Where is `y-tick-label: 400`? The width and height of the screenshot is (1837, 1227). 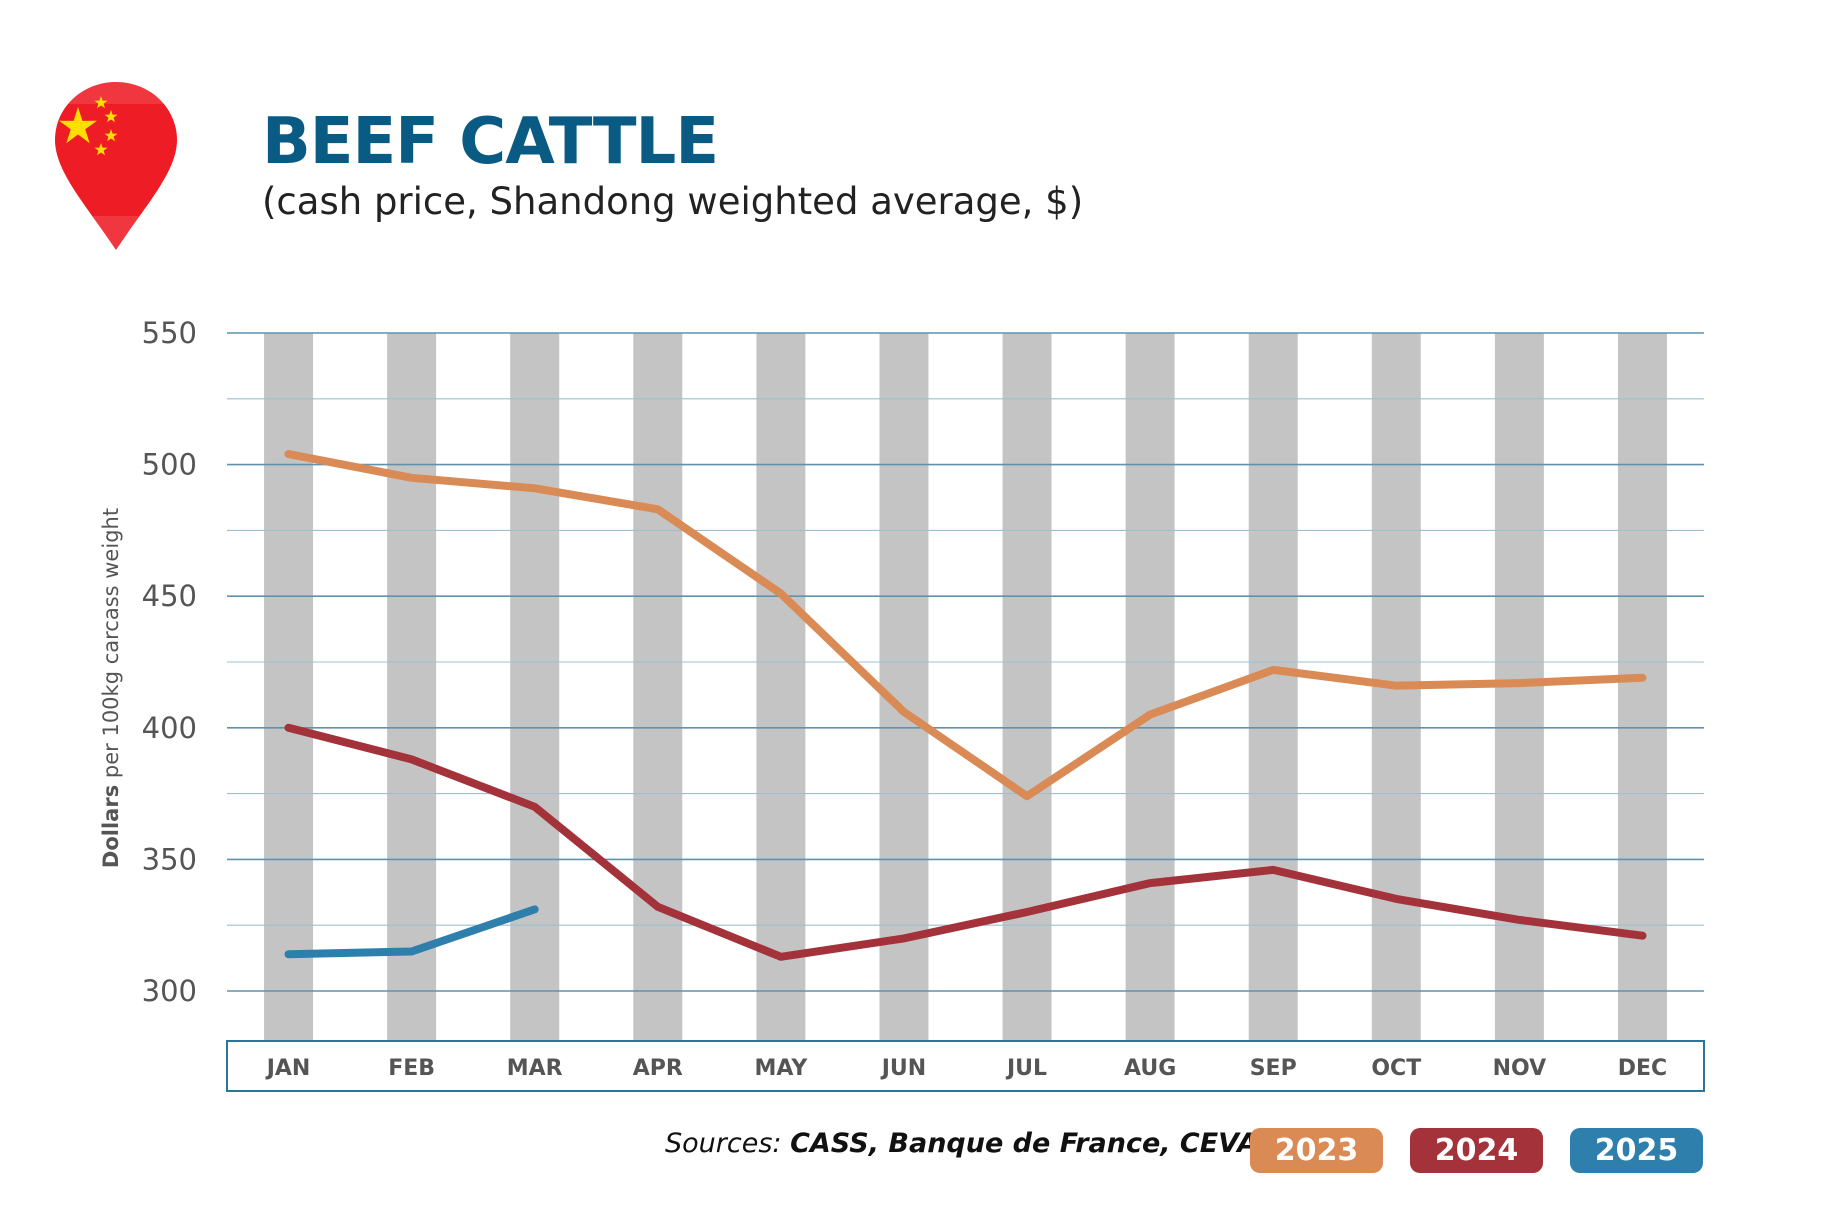
y-tick-label: 400 is located at coordinates (169, 728).